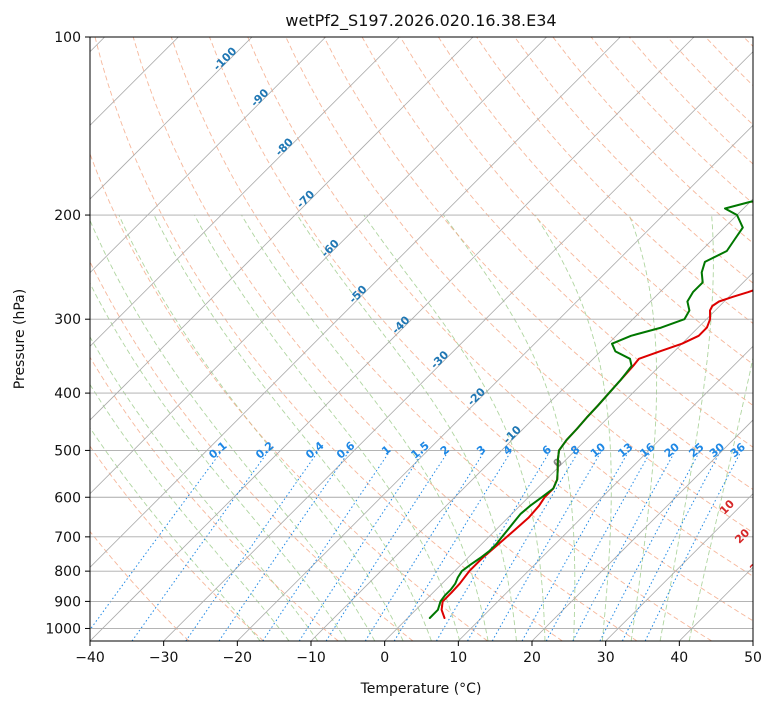 The width and height of the screenshot is (775, 708). Describe the element at coordinates (67, 334) in the screenshot. I see `y-axis-ticks: 1000 900 800 700 600 500 400 300 200 100` at that location.